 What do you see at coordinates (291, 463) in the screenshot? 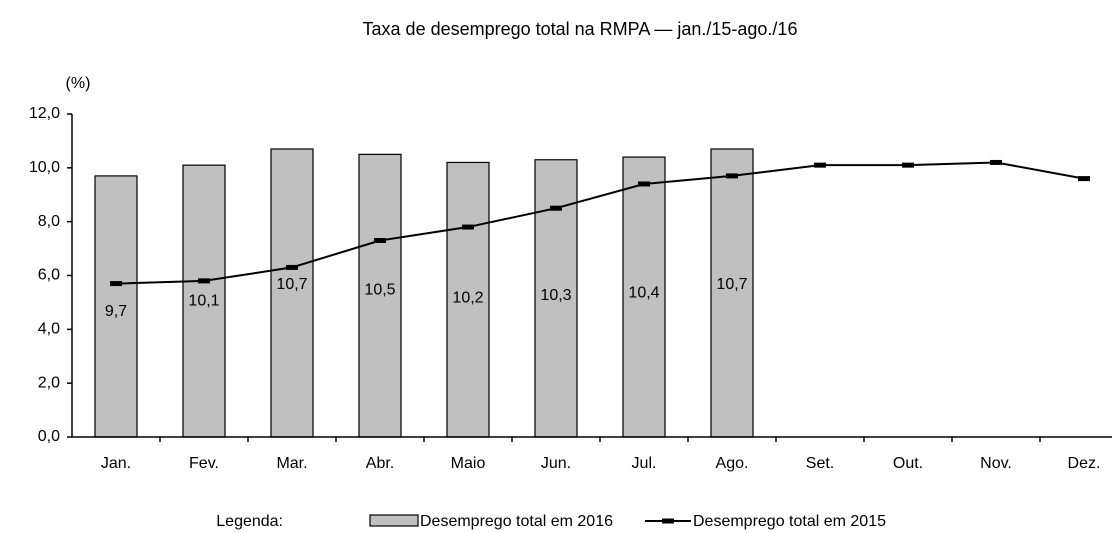
I see `x-tick-label: Mar.` at bounding box center [291, 463].